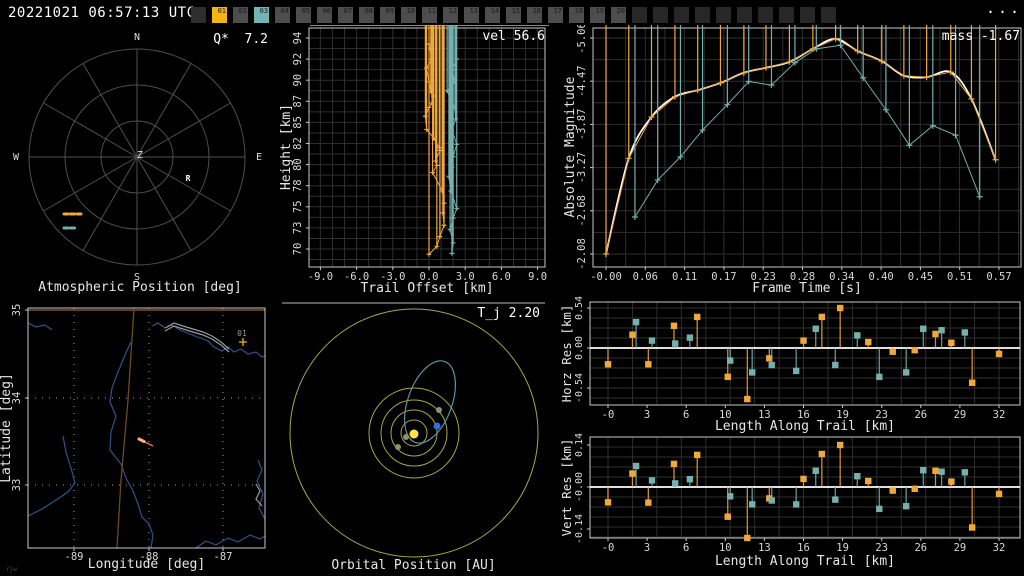  Describe the element at coordinates (566, 488) in the screenshot. I see `svg-text: Vert Res [km]` at that location.